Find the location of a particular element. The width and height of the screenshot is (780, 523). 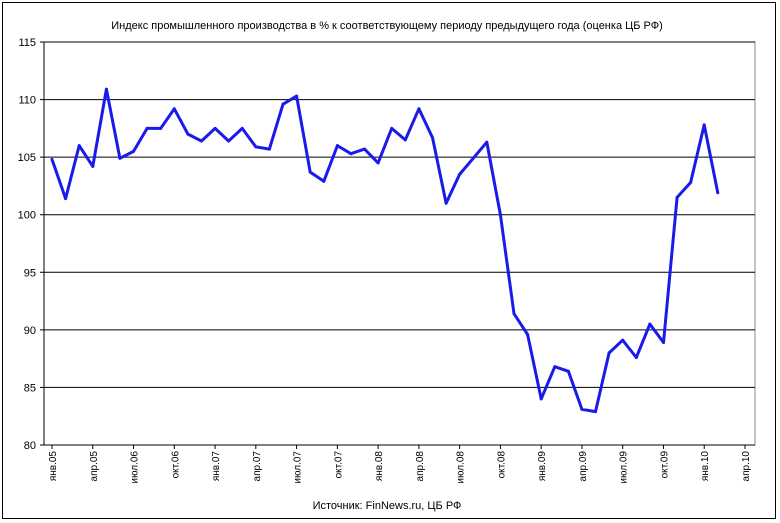

y-tick-label: 110 is located at coordinates (27, 101).